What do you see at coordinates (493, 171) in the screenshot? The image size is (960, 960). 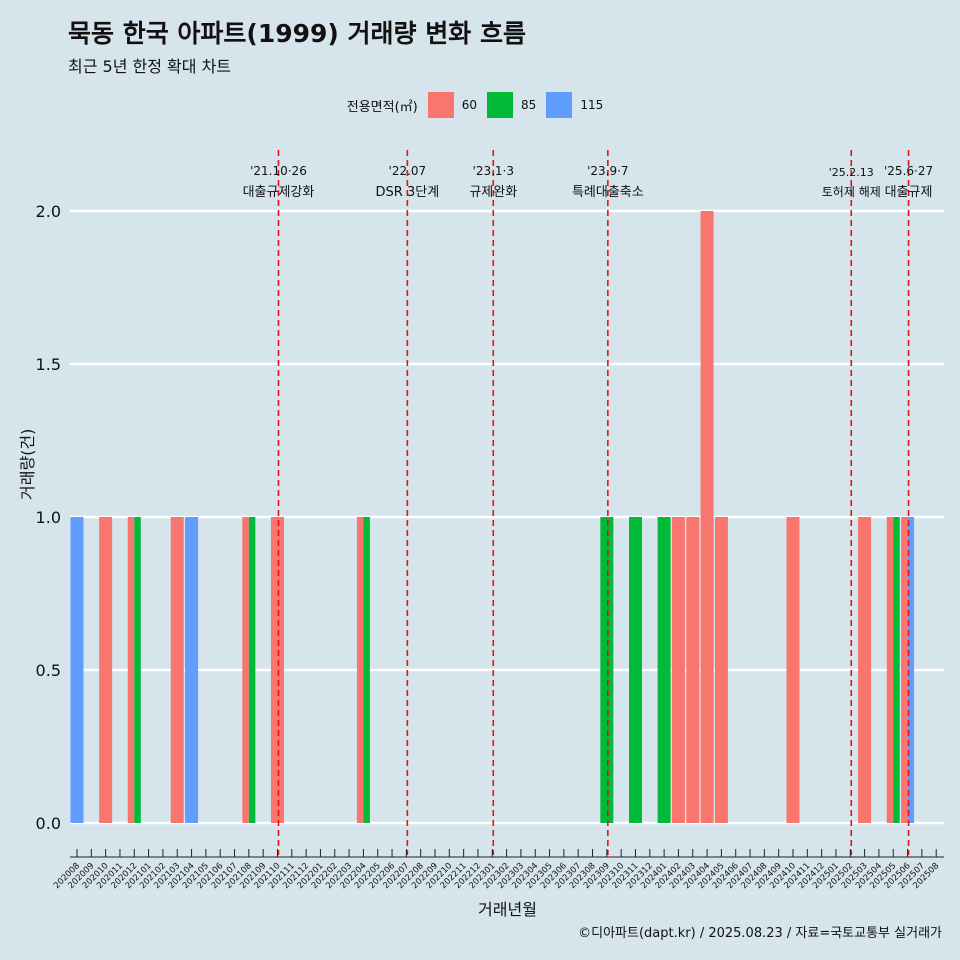 I see `event-date-label: '23.1·3` at bounding box center [493, 171].